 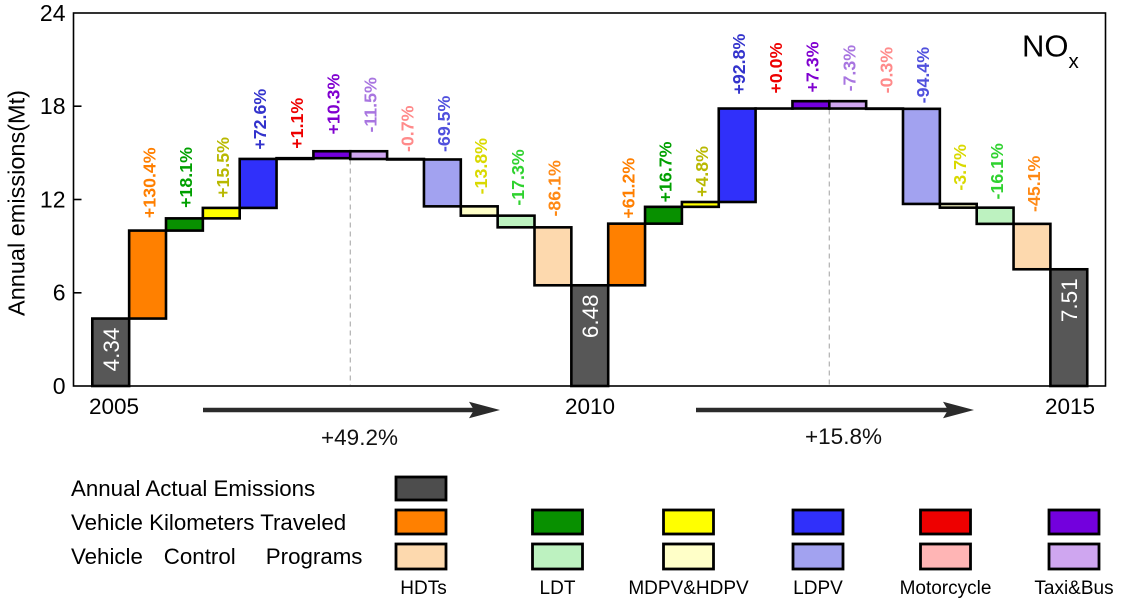 What do you see at coordinates (111, 350) in the screenshot?
I see `svg-text: 4.34` at bounding box center [111, 350].